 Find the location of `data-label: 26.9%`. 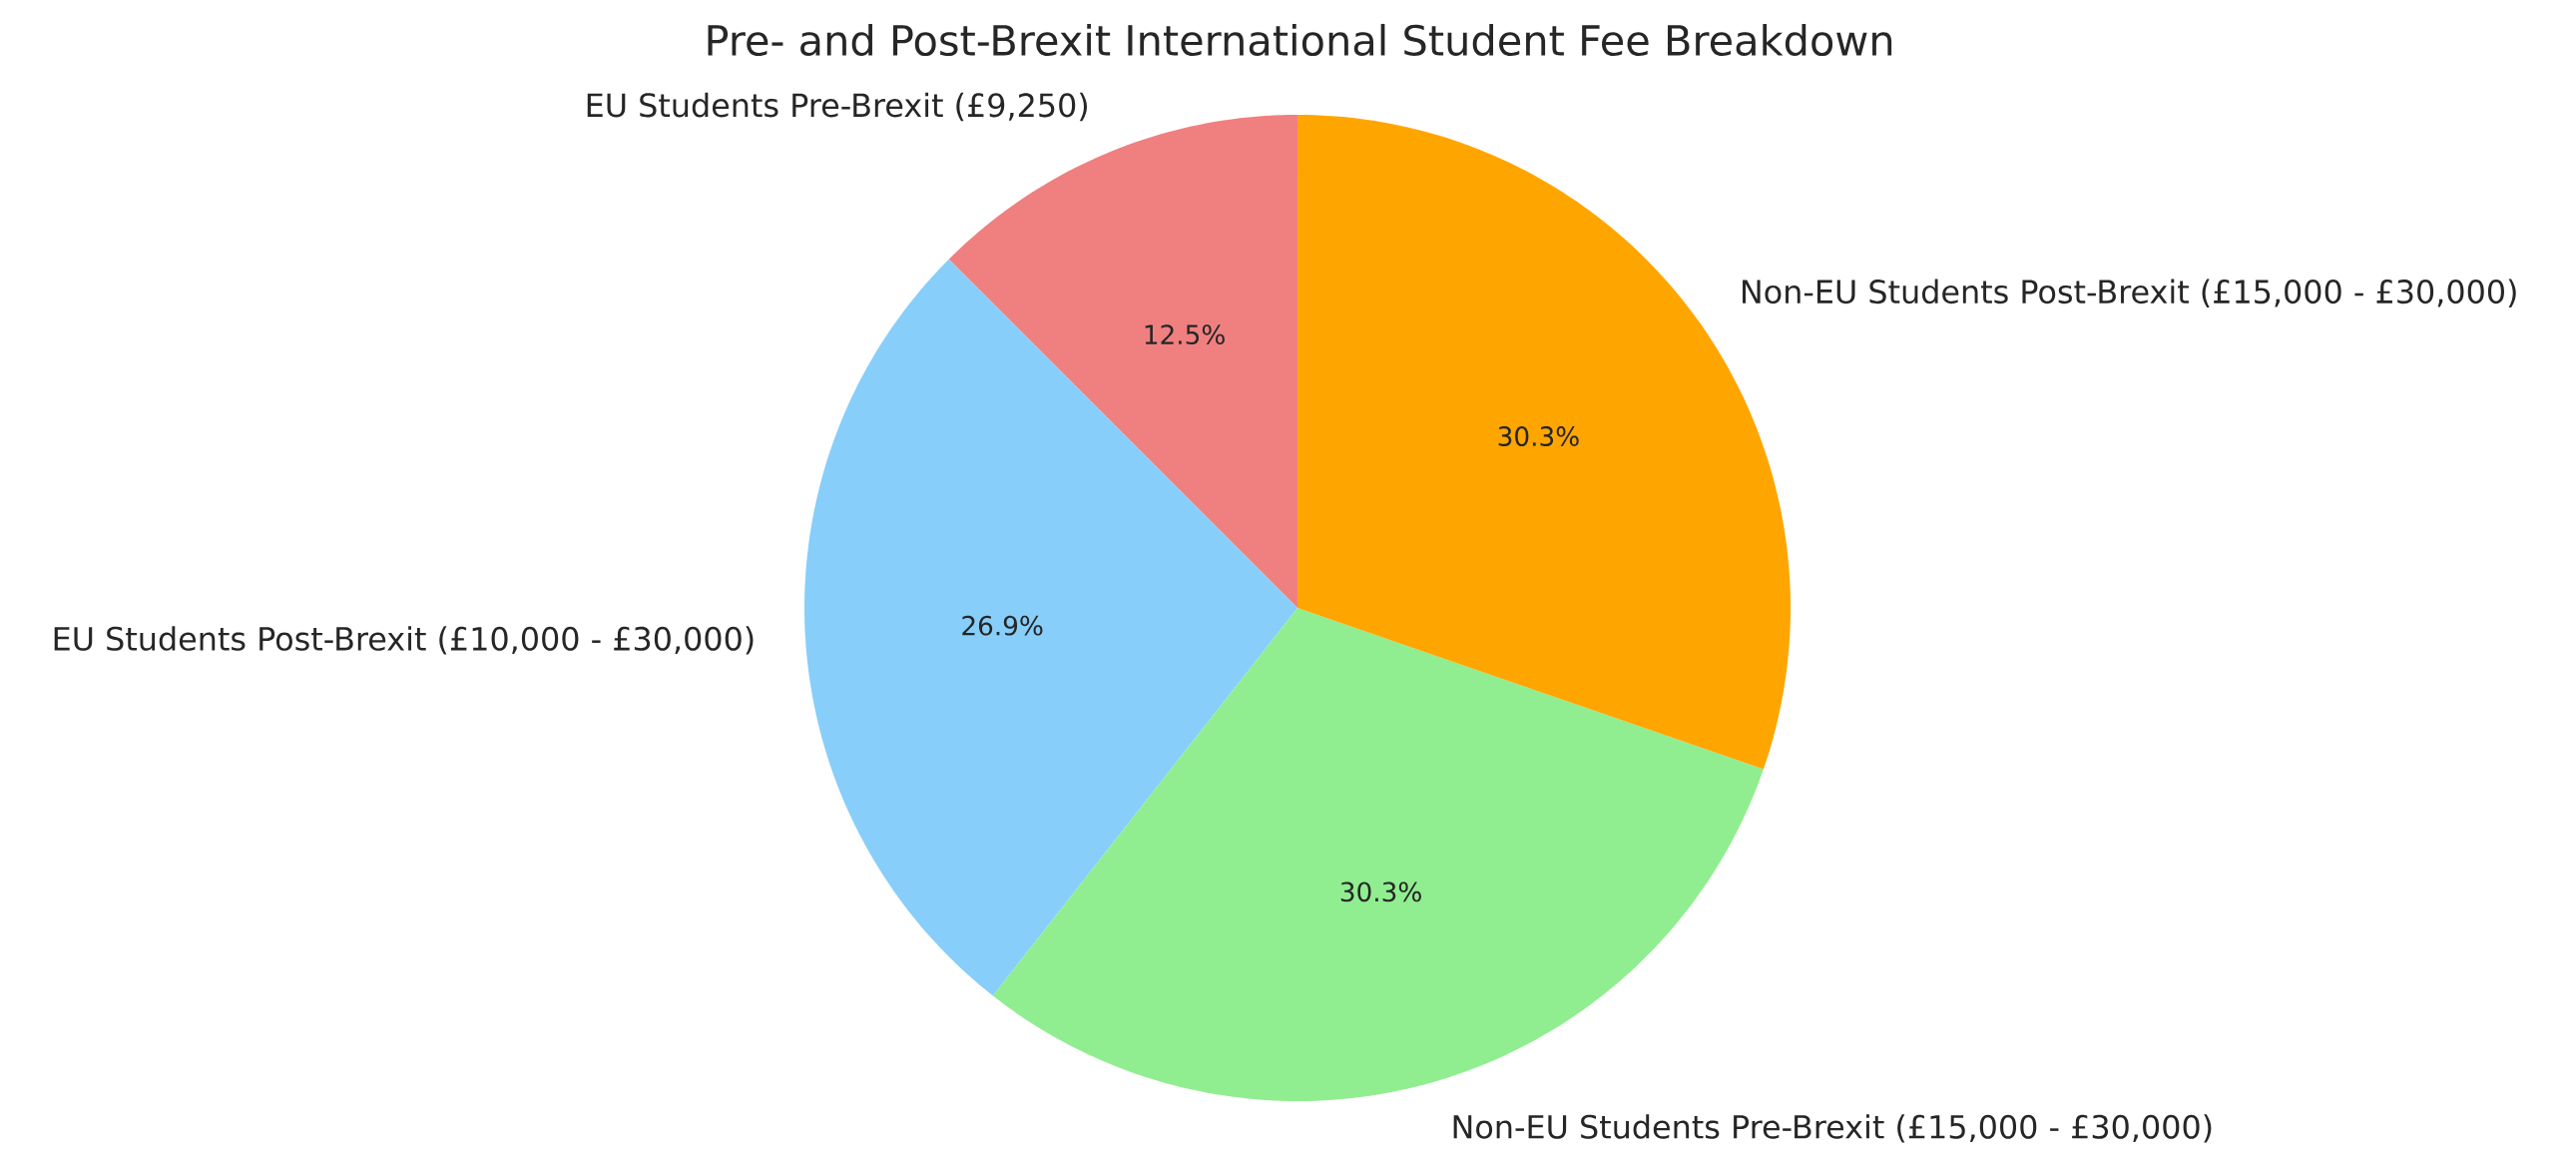

data-label: 26.9% is located at coordinates (1003, 625).